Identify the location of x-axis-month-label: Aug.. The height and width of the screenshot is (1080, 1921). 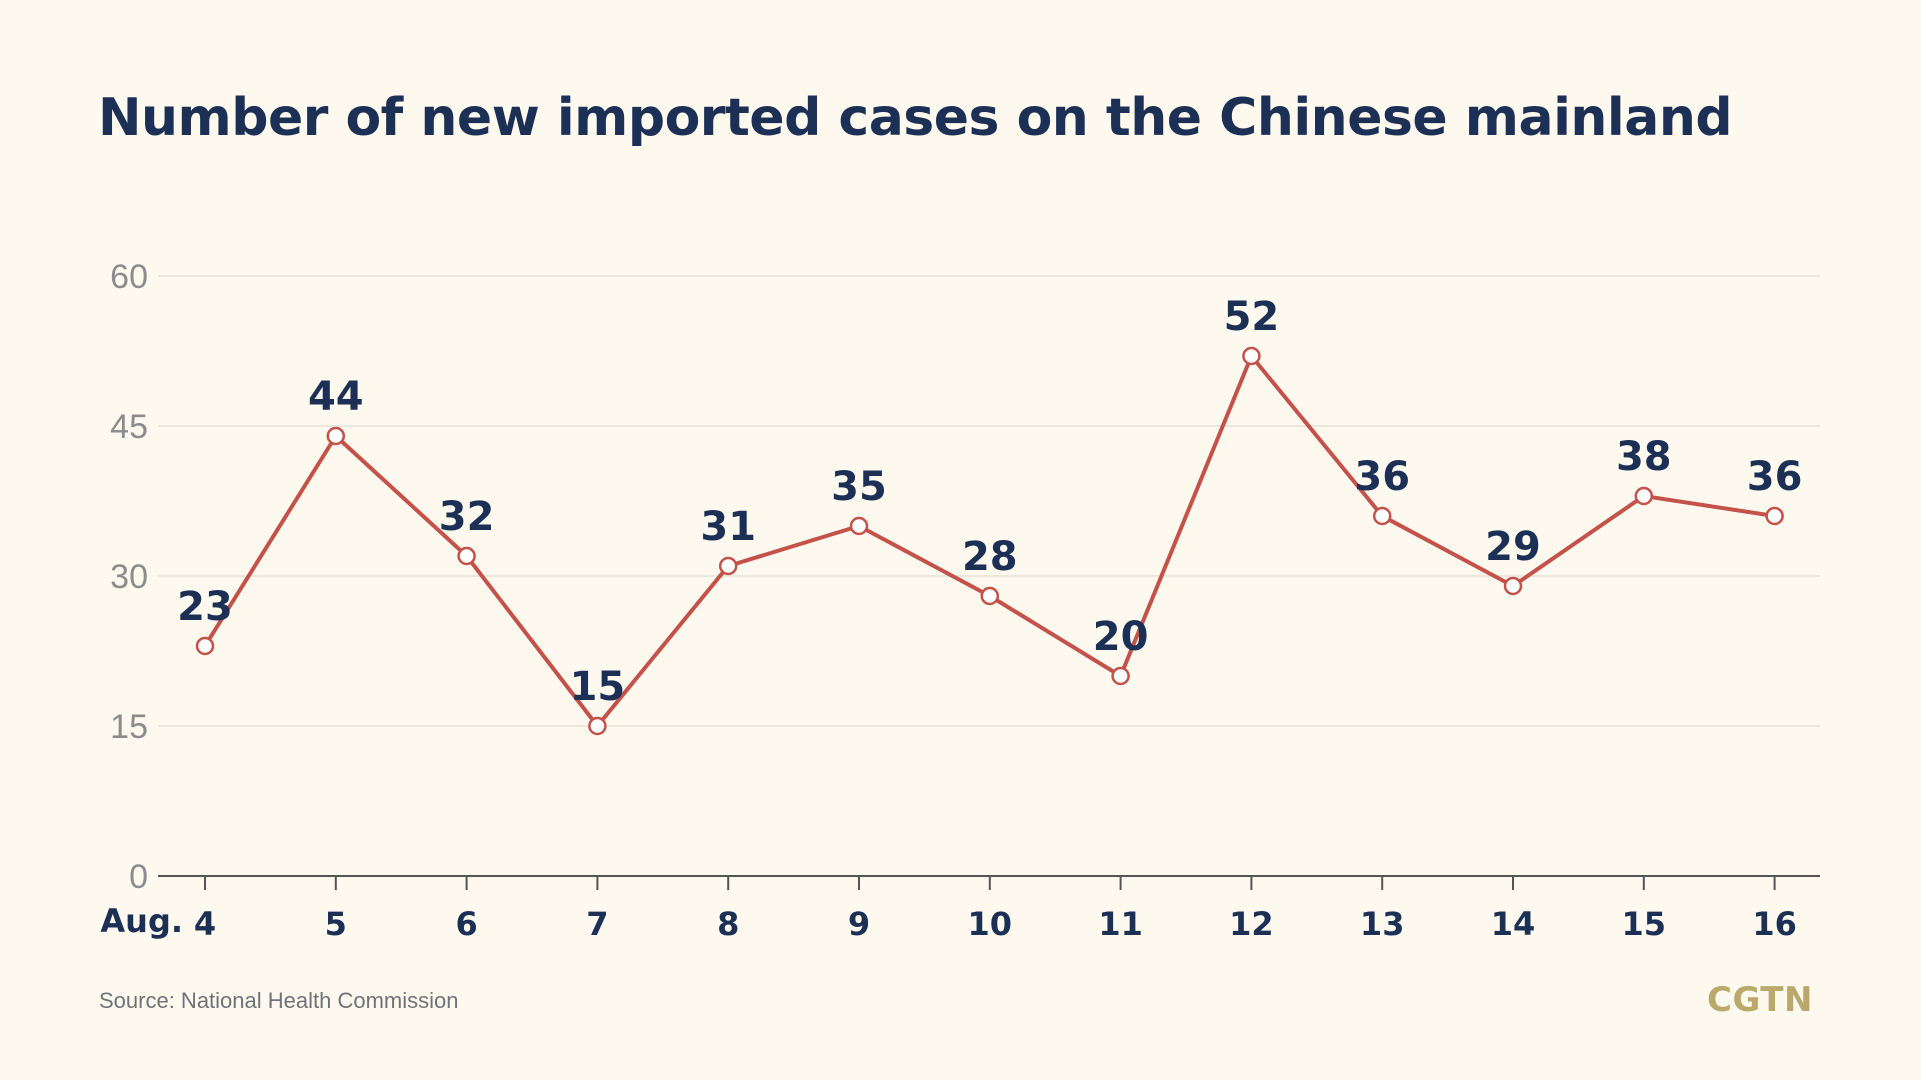
(141, 921).